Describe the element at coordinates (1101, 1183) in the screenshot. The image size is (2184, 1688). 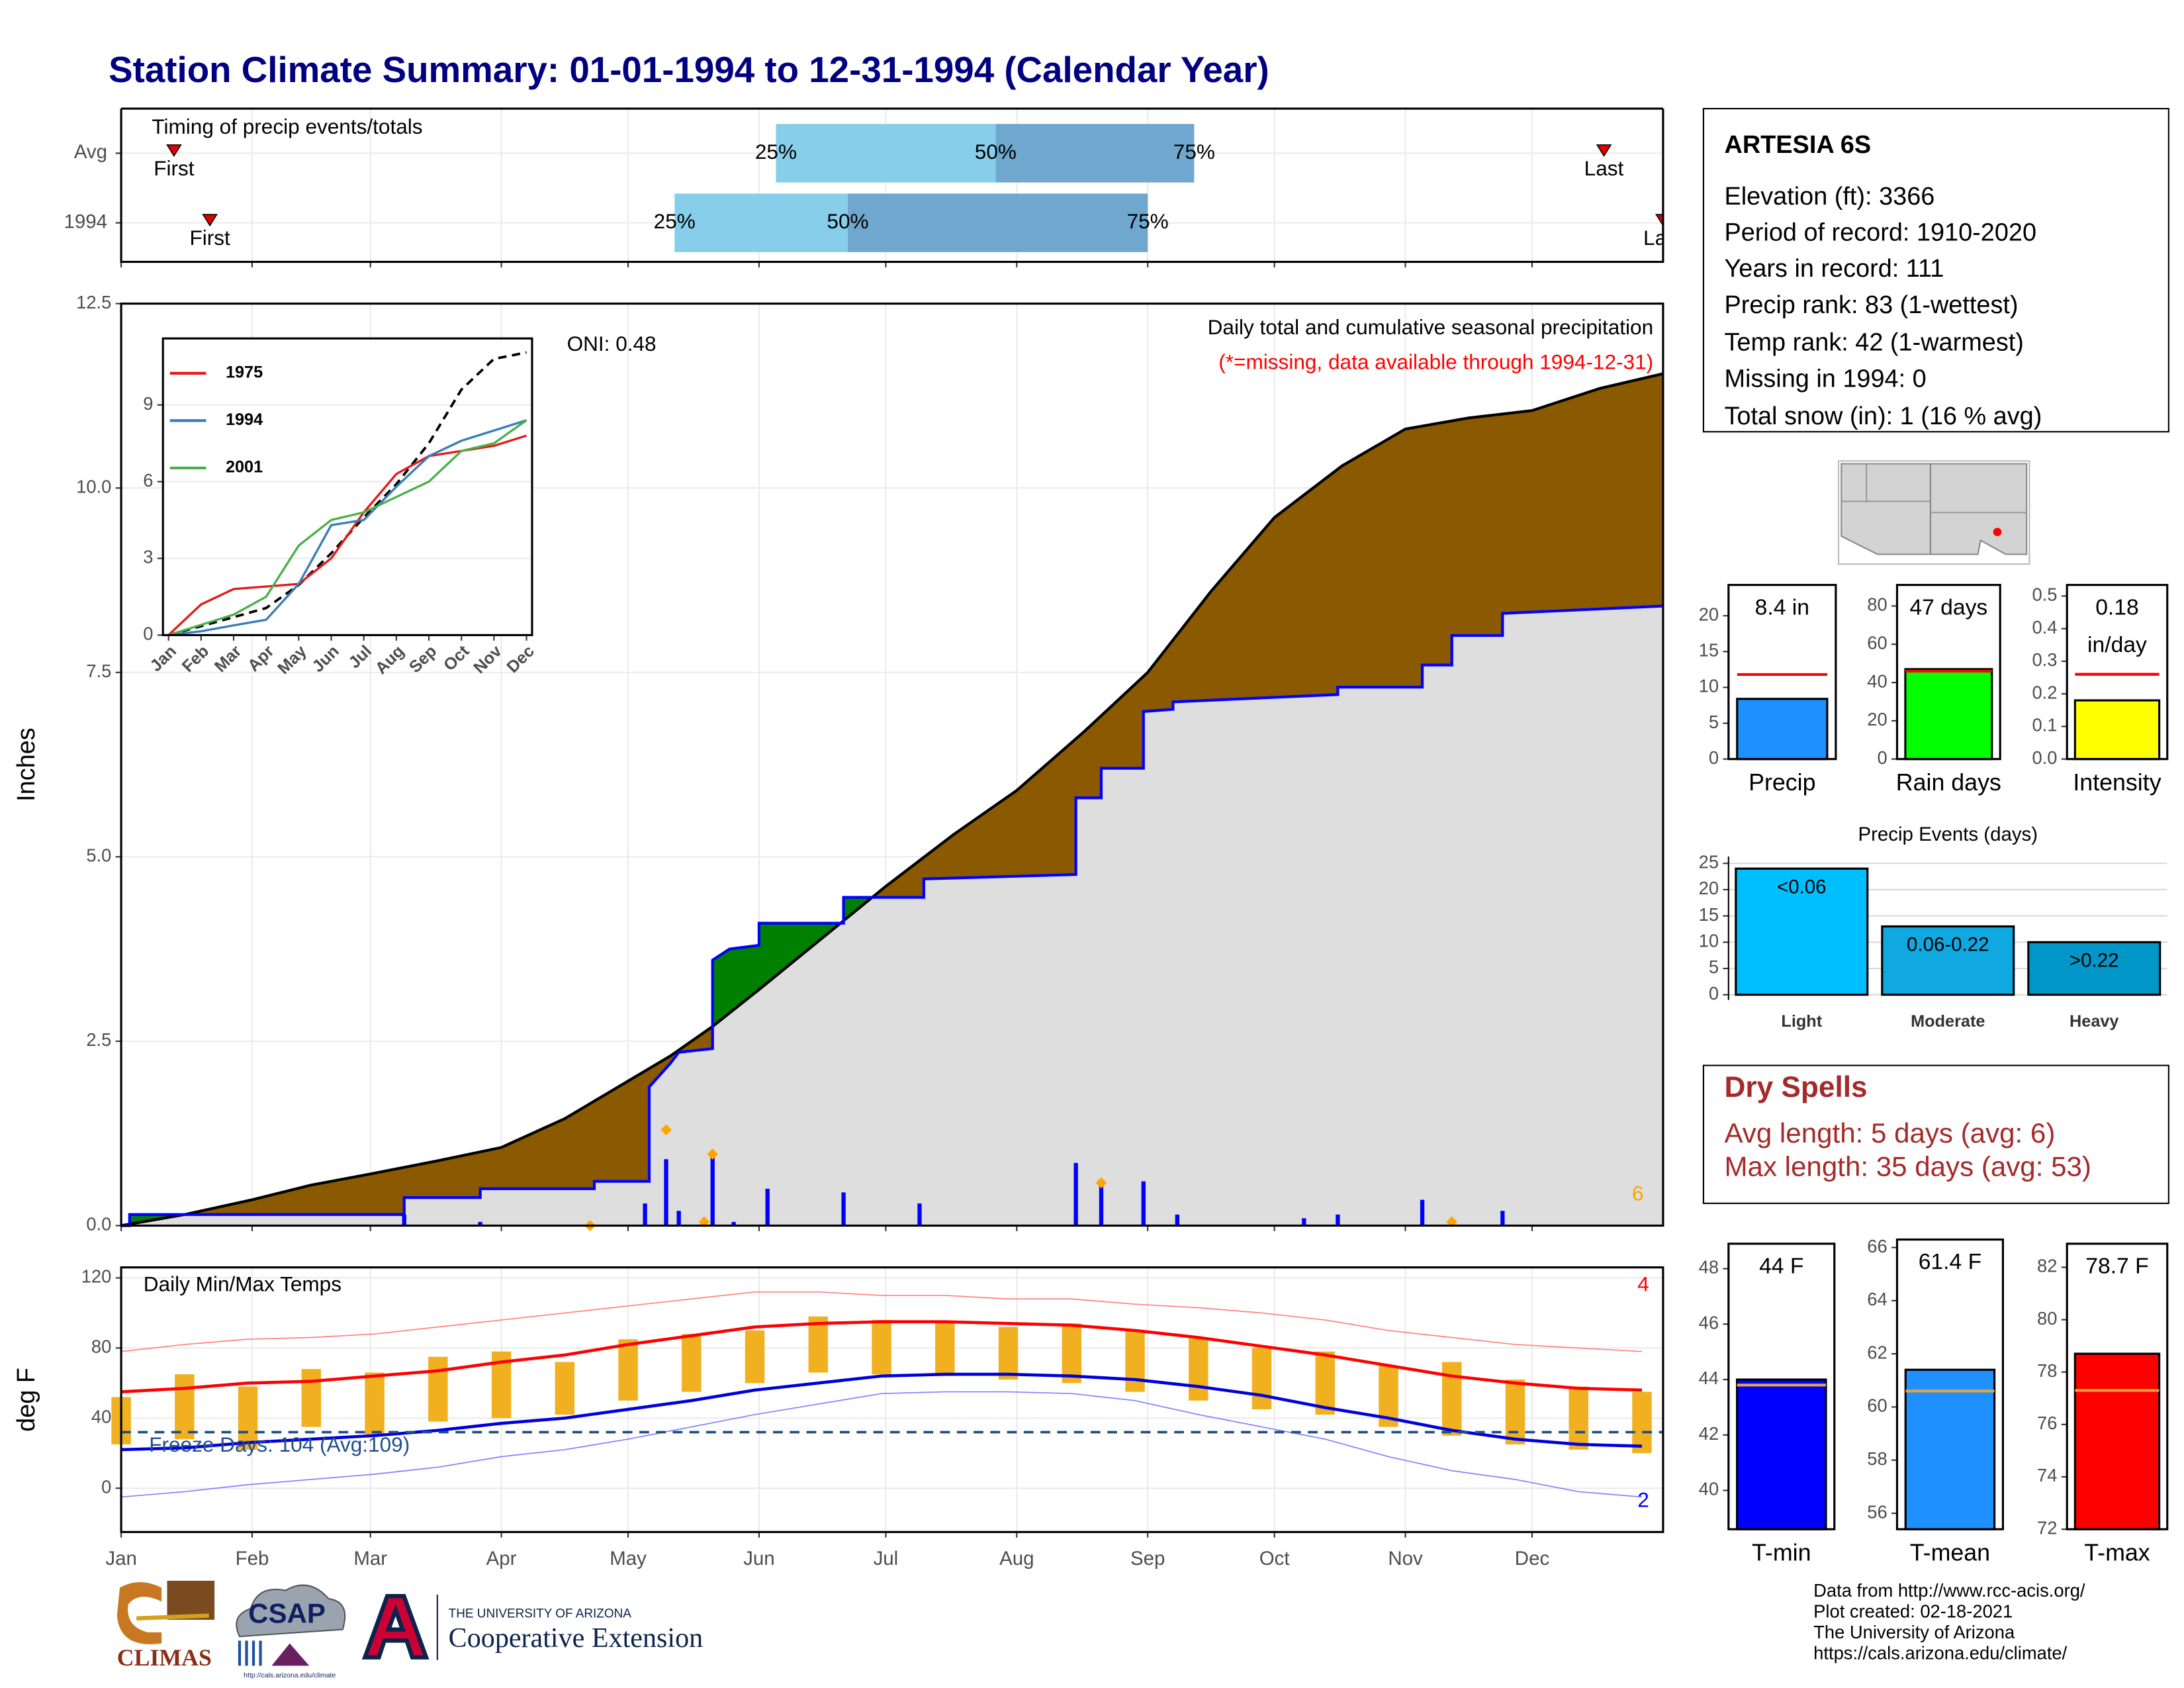
I see `snow-marker` at that location.